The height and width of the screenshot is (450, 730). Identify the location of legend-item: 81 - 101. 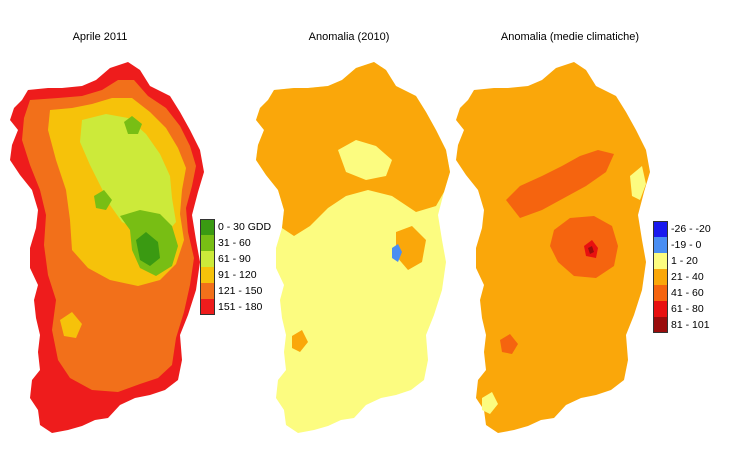
(682, 325).